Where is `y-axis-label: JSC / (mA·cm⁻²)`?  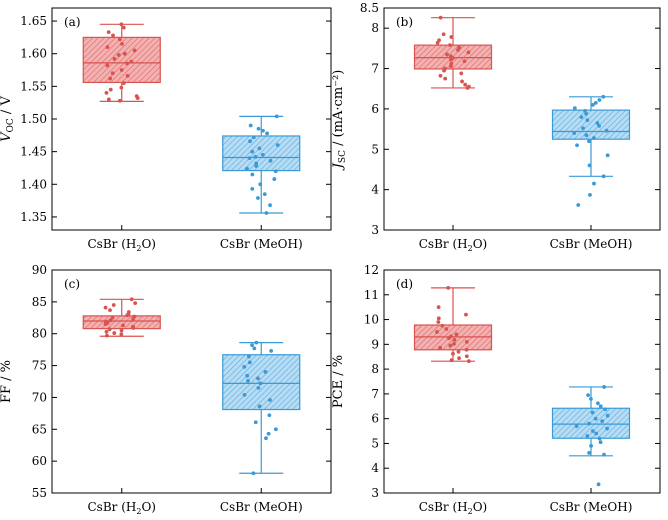 y-axis-label: JSC / (mA·cm⁻²) is located at coordinates (339, 121).